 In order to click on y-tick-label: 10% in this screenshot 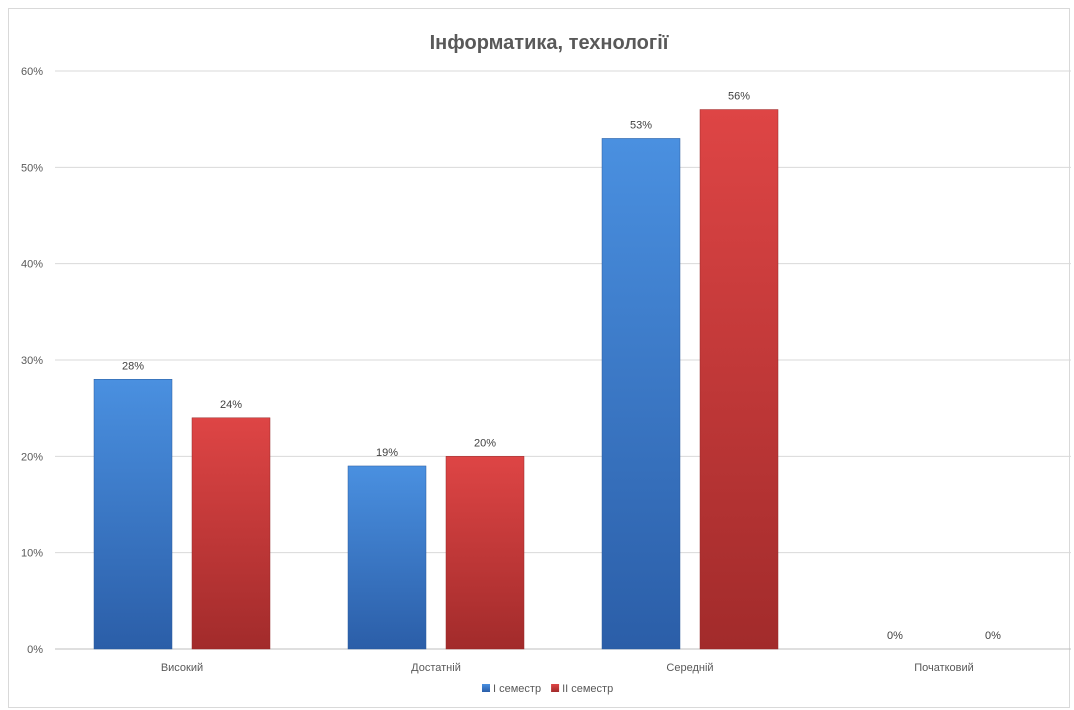, I will do `click(32, 554)`.